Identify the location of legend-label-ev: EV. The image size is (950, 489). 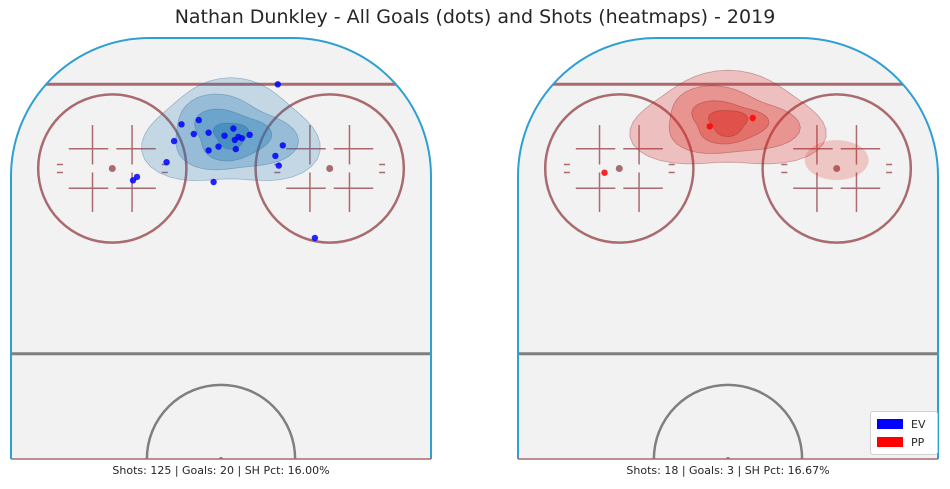
(918, 424).